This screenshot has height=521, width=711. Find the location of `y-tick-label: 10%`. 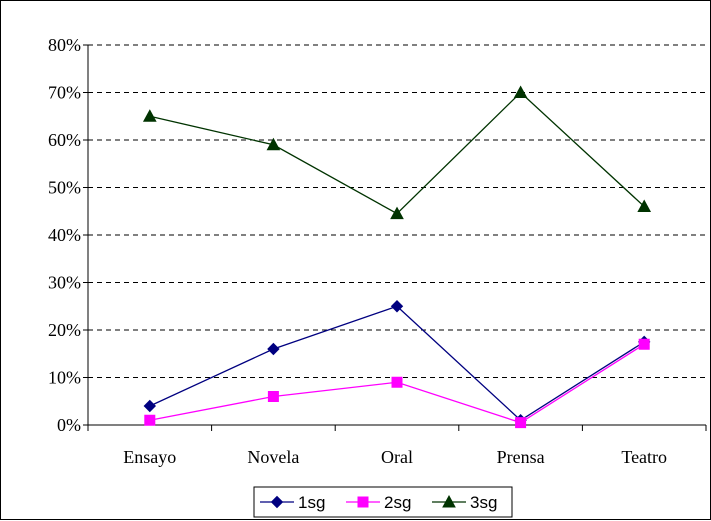

y-tick-label: 10% is located at coordinates (64, 378).